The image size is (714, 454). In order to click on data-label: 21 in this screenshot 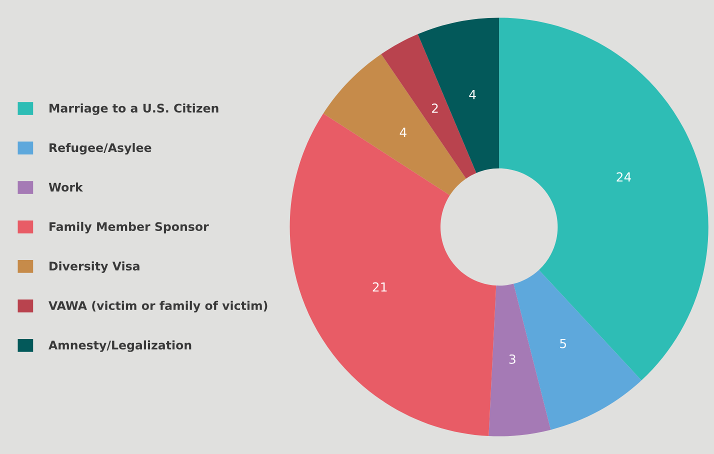, I will do `click(379, 287)`.